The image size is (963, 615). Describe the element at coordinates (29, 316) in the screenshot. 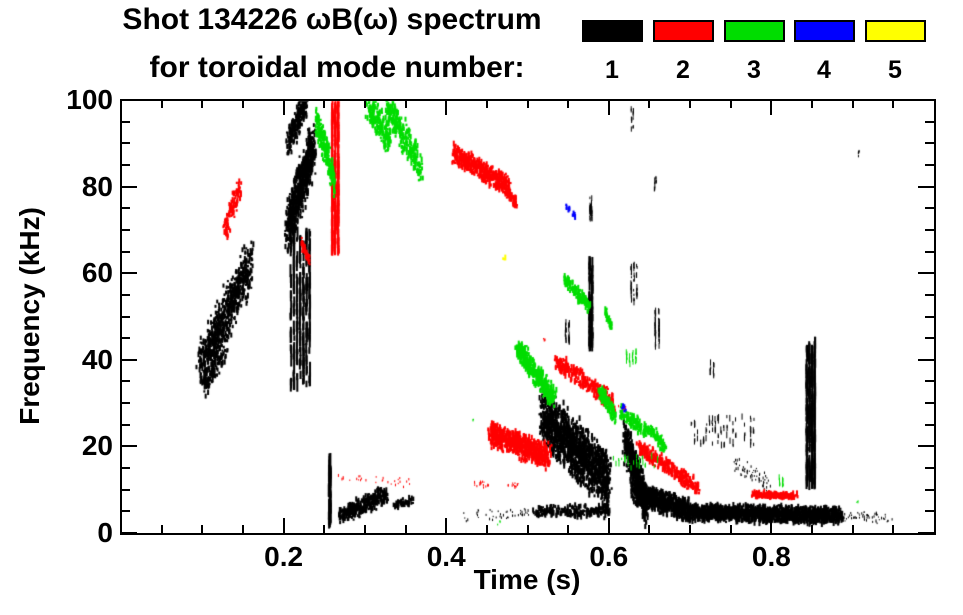

I see `y-axis-title: Frequency (kHz)` at that location.